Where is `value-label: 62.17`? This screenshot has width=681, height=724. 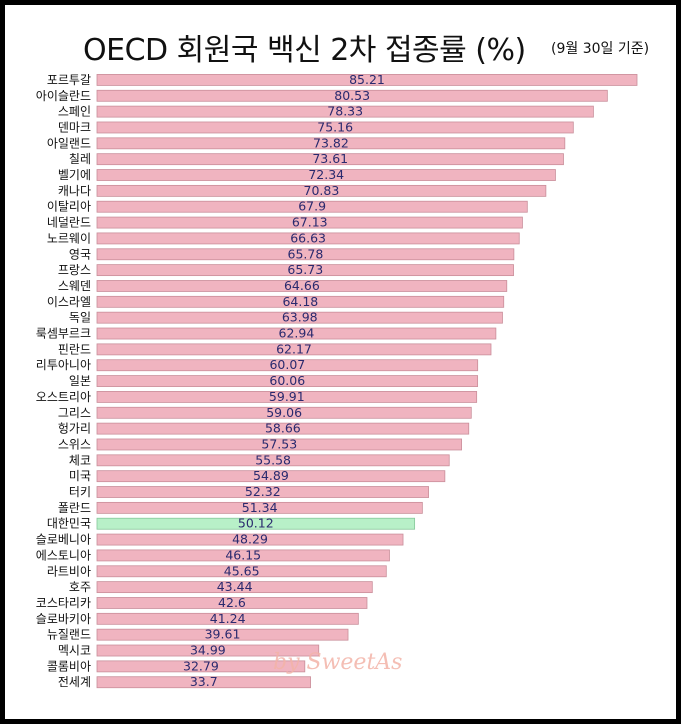
value-label: 62.17 is located at coordinates (294, 348).